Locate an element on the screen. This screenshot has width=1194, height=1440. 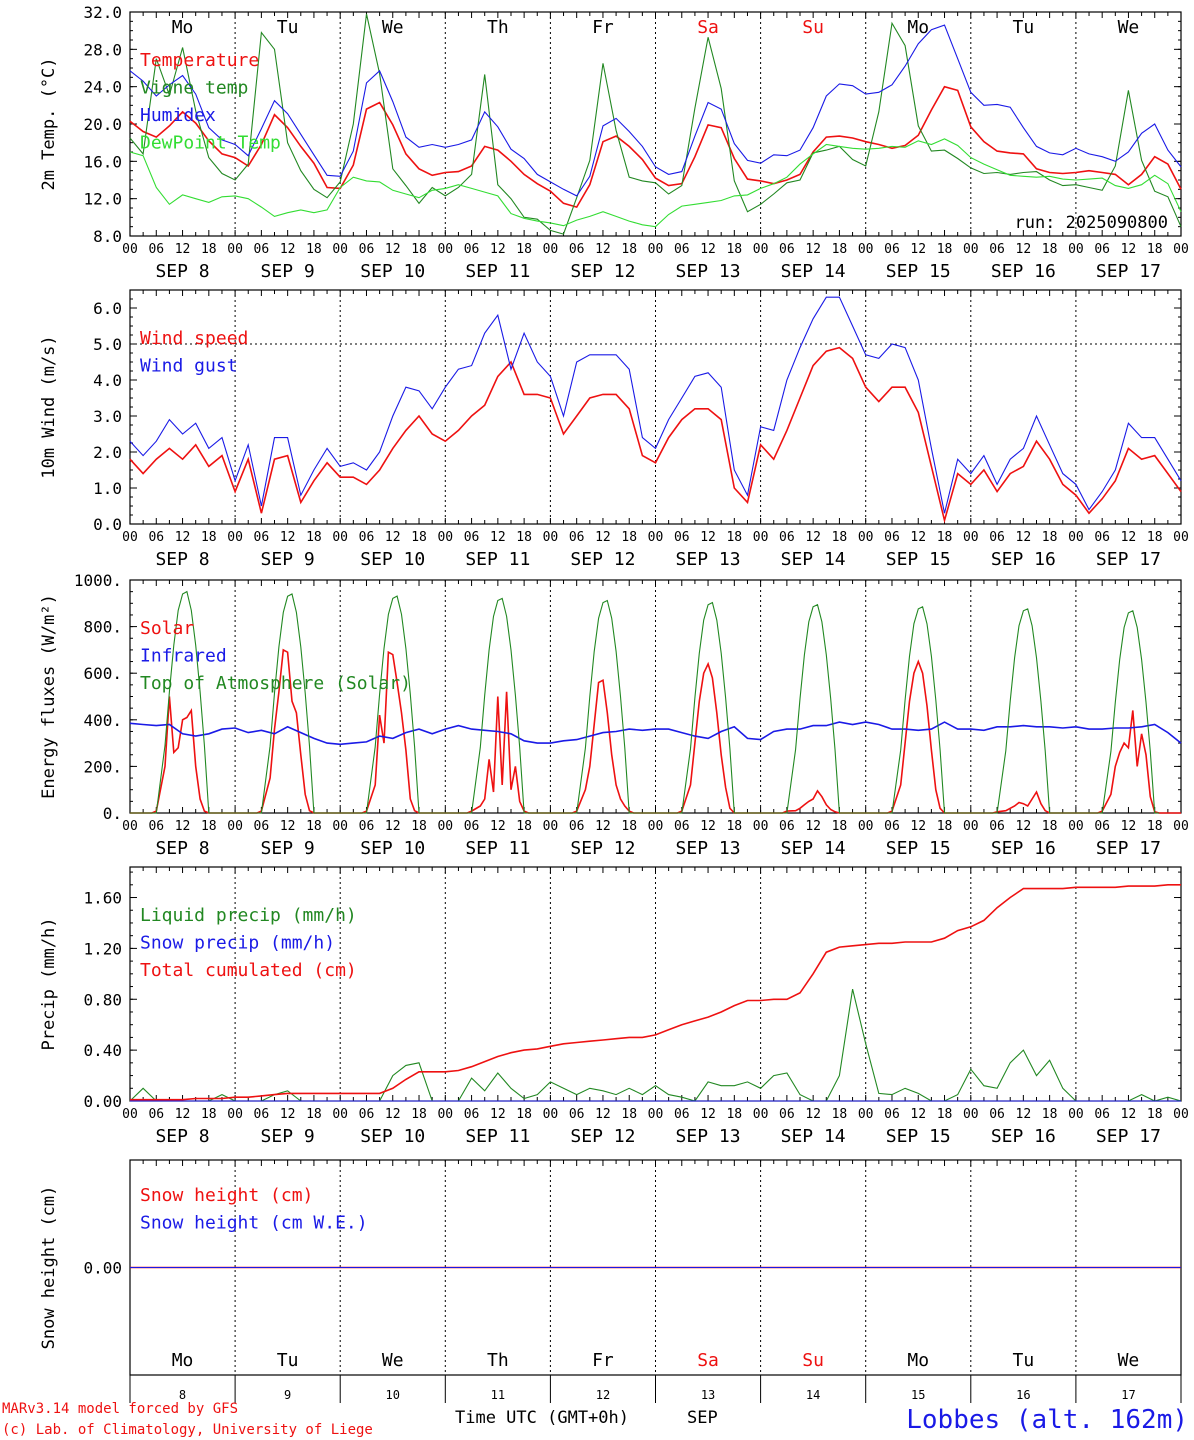
series-line-dewpoint-temp is located at coordinates (655, 183).